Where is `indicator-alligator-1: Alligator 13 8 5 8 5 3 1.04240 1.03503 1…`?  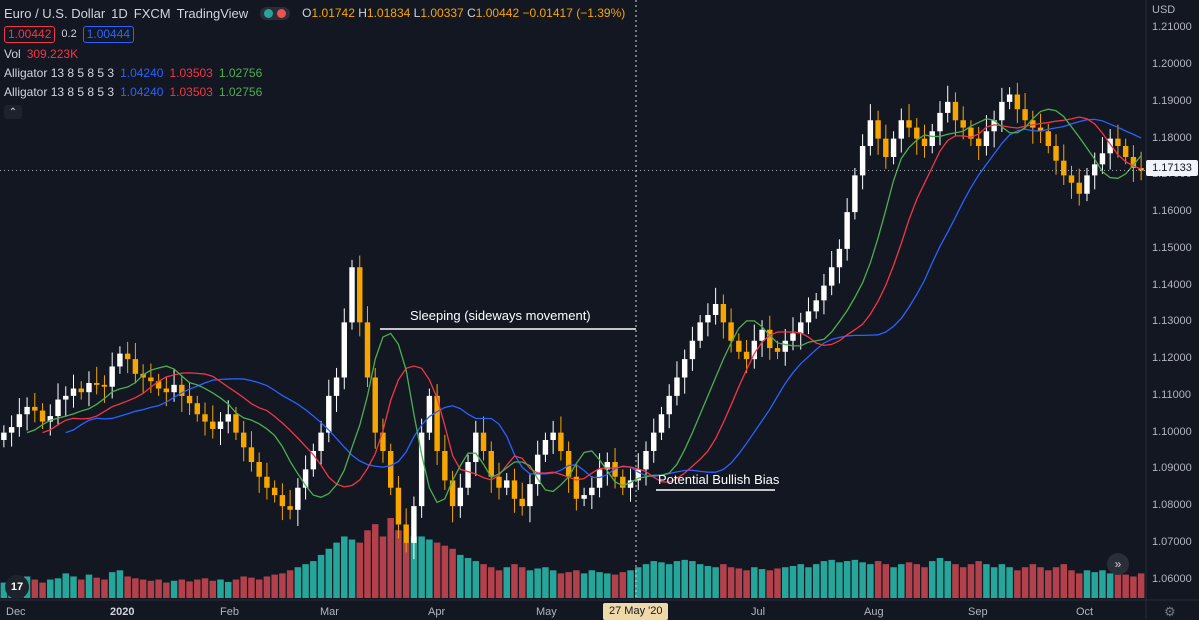 indicator-alligator-1: Alligator 13 8 5 8 5 3 1.04240 1.03503 1… is located at coordinates (314, 73).